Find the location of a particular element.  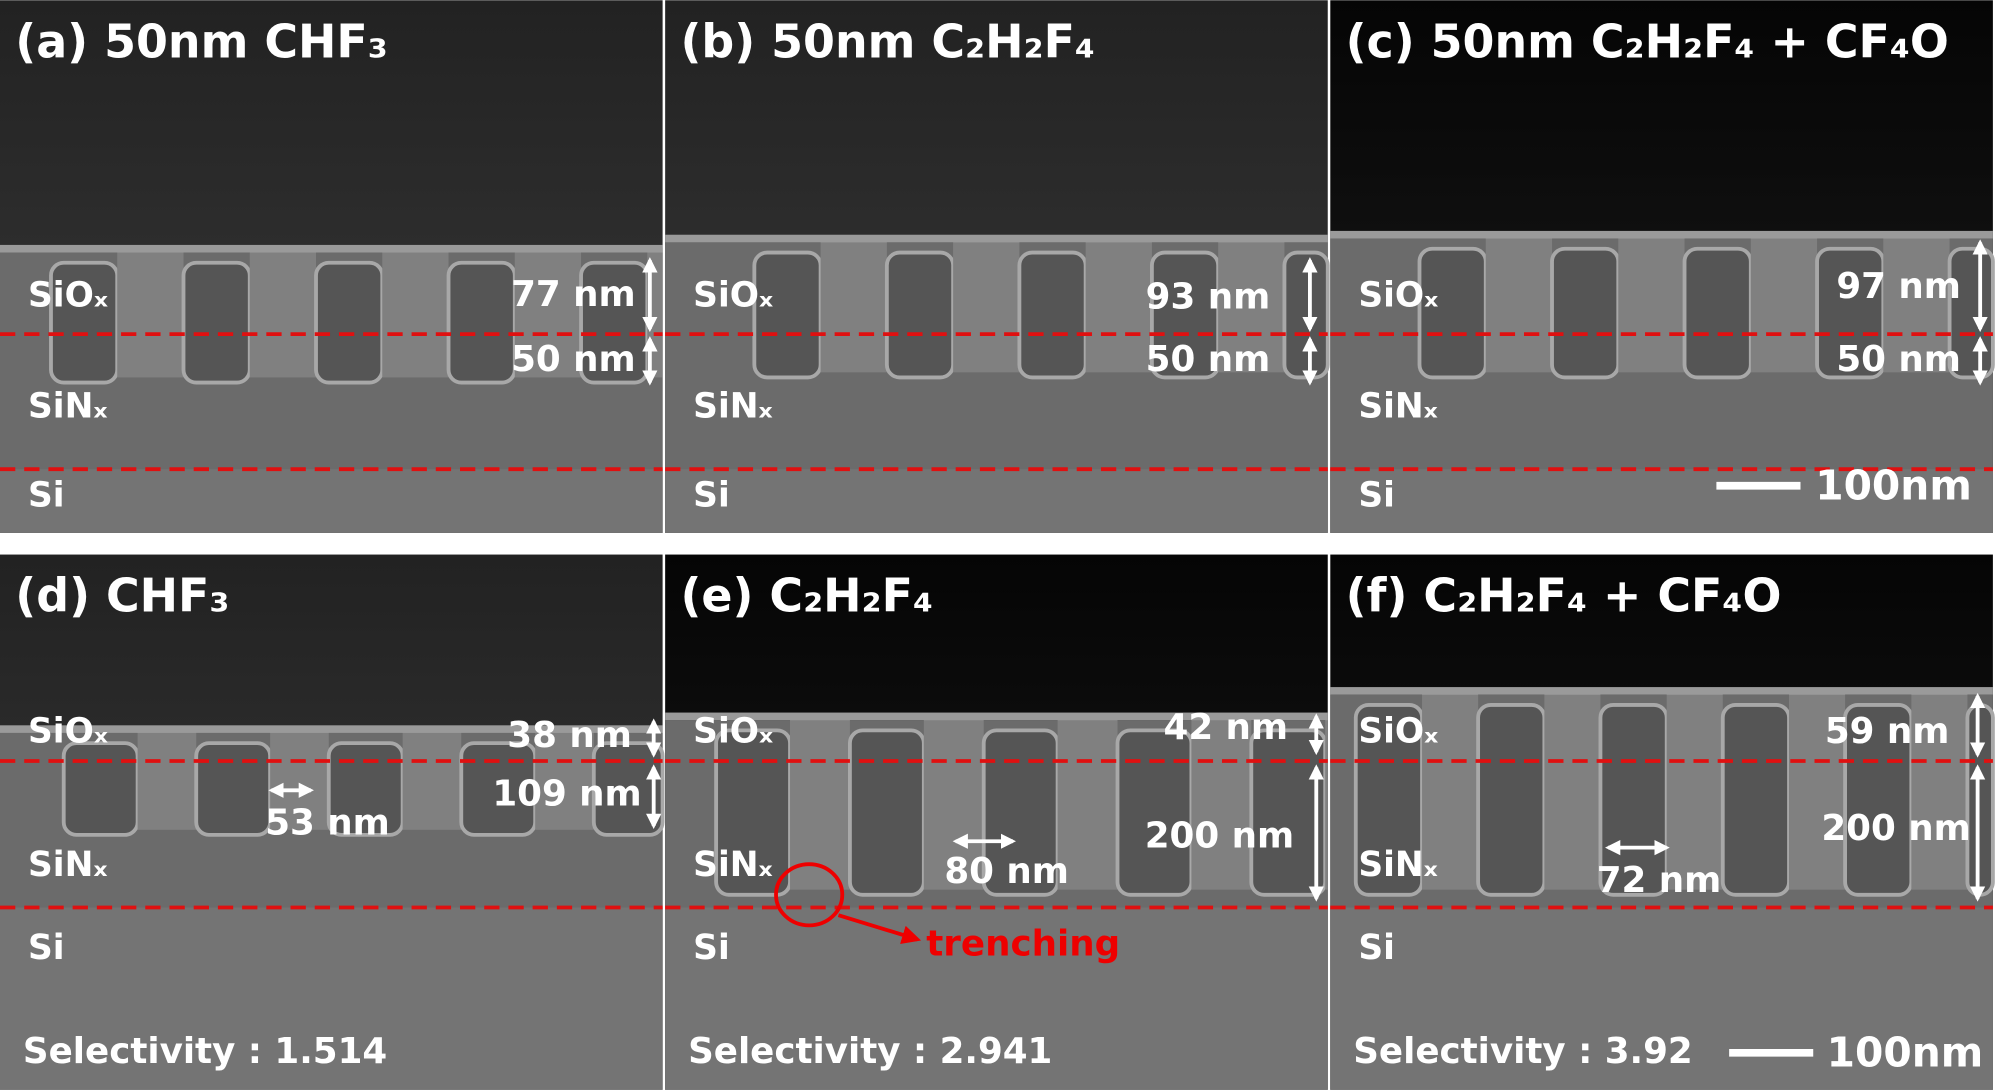

panel-title: (d) CHF₃ is located at coordinates (122, 596).